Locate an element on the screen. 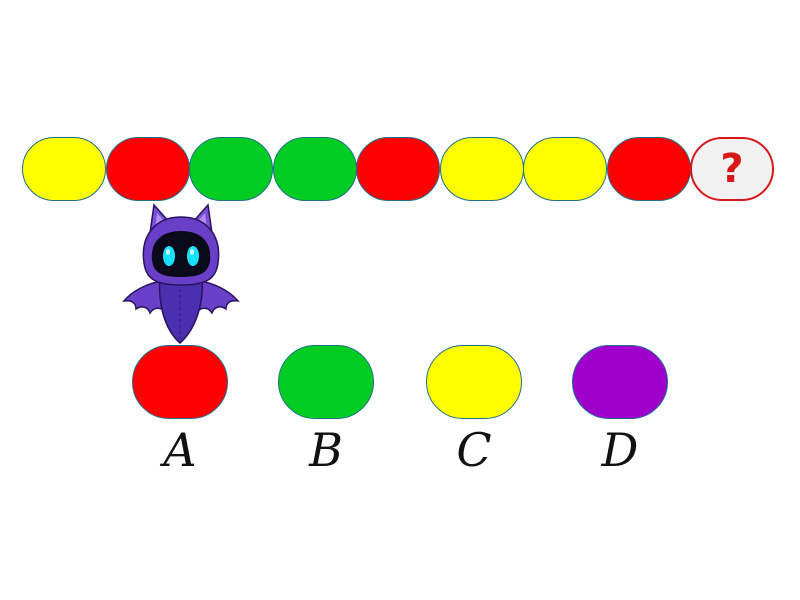 The image size is (800, 600). bead-sequence: ? is located at coordinates (402, 170).